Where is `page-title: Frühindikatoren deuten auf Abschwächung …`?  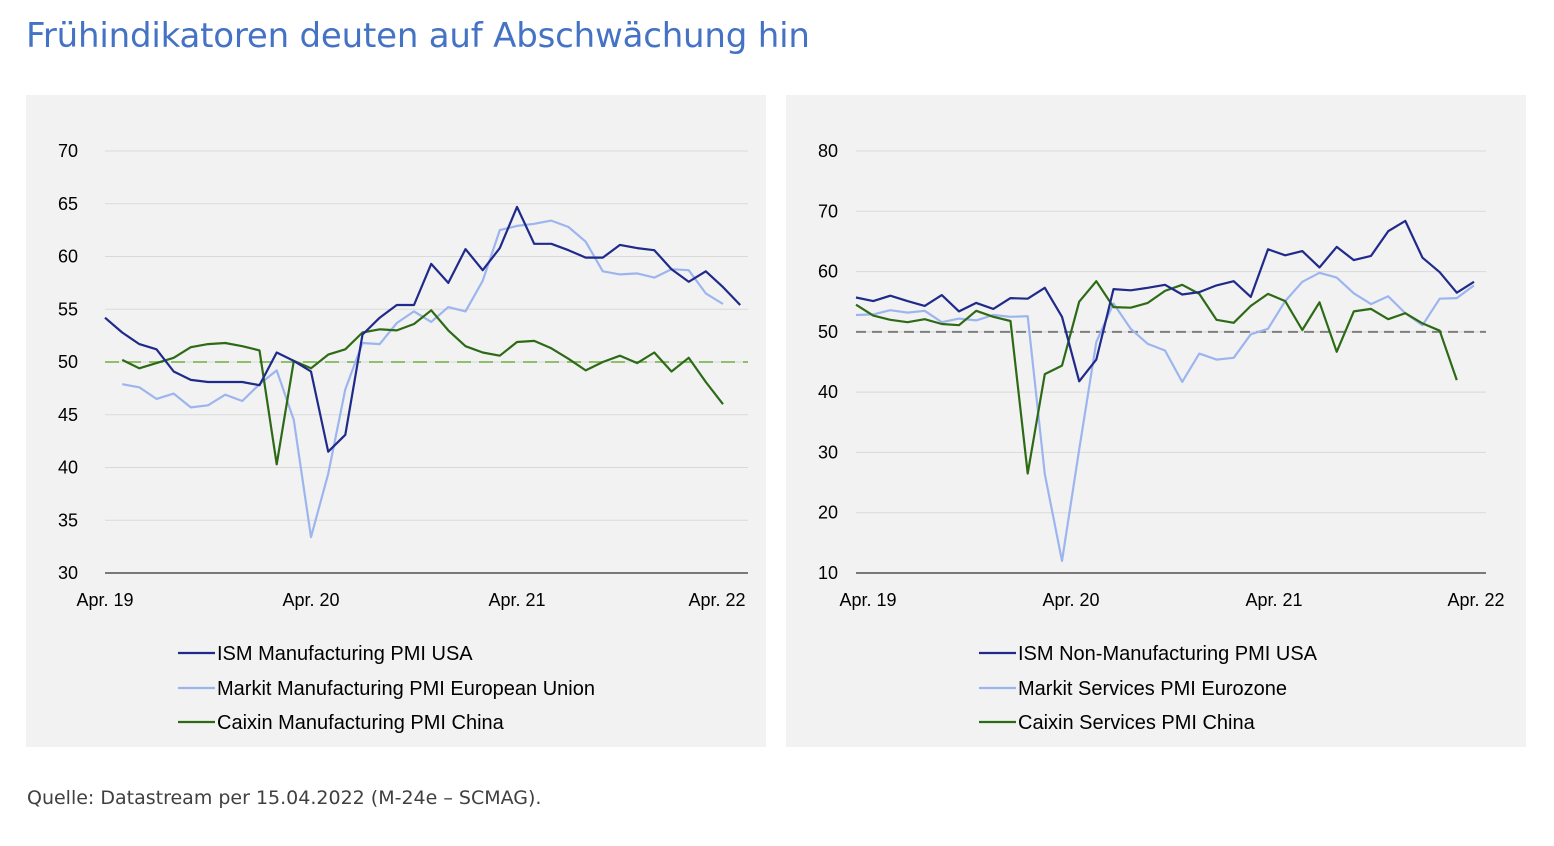 page-title: Frühindikatoren deuten auf Abschwächung … is located at coordinates (418, 36).